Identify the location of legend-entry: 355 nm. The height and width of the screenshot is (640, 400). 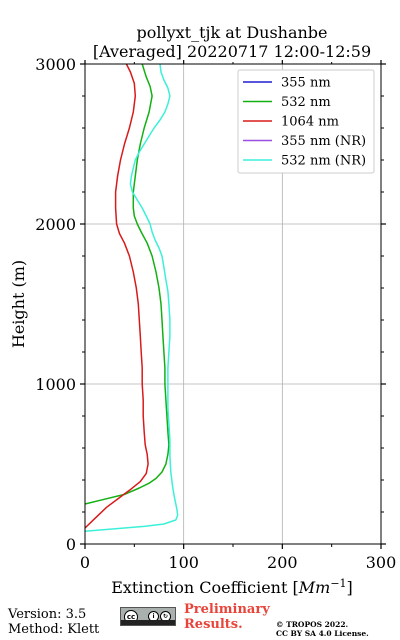
(306, 83).